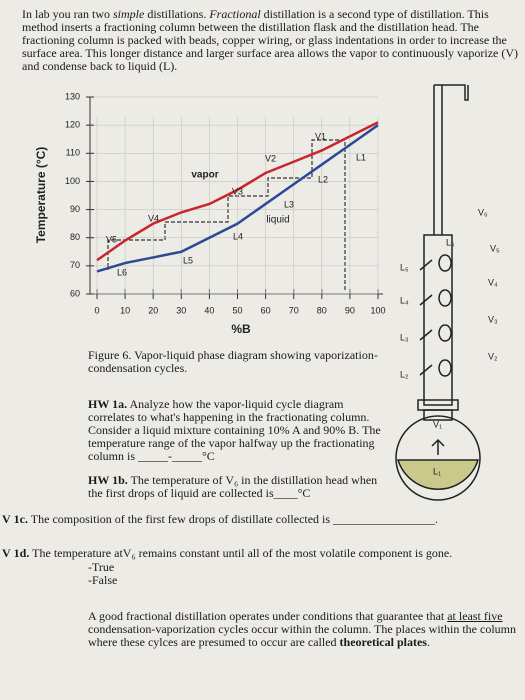 The image size is (525, 700). Describe the element at coordinates (103, 580) in the screenshot. I see `option: -False` at that location.